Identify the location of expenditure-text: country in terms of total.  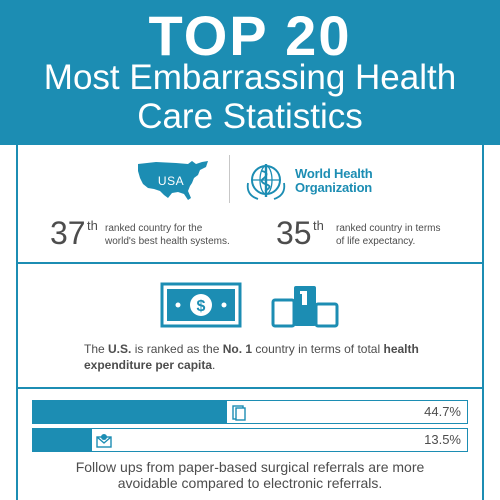
(318, 349).